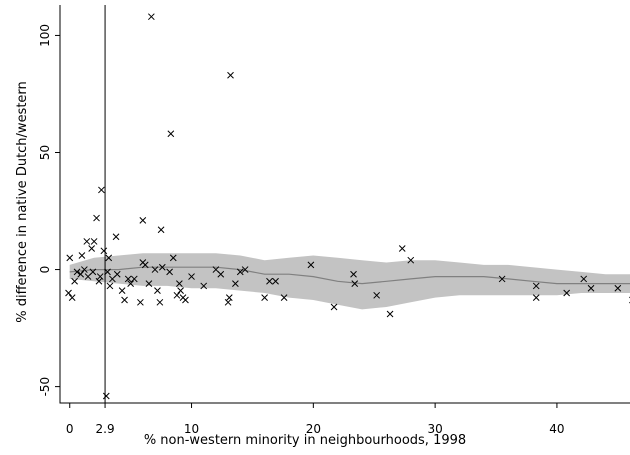 The image size is (630, 455). Describe the element at coordinates (45, 270) in the screenshot. I see `y-tick-label: 0` at that location.